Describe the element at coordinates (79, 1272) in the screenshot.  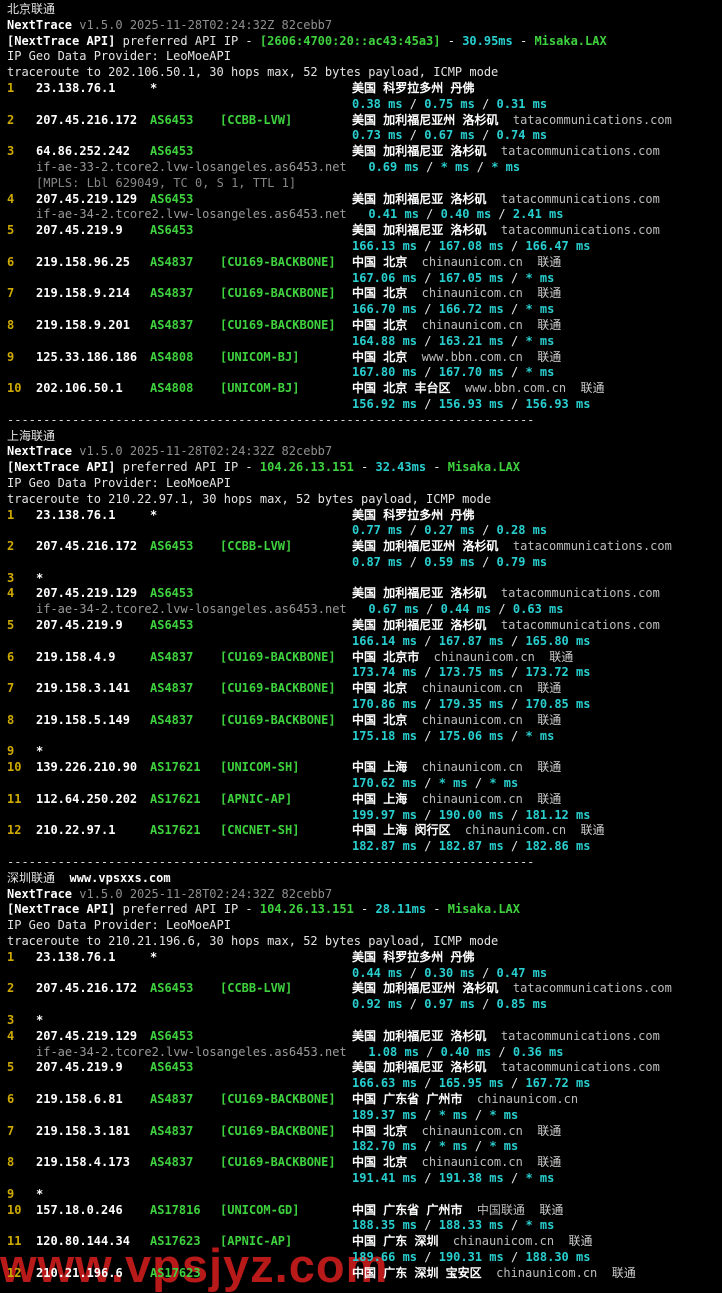
I see `hop-ip: 210.21.196.6` at that location.